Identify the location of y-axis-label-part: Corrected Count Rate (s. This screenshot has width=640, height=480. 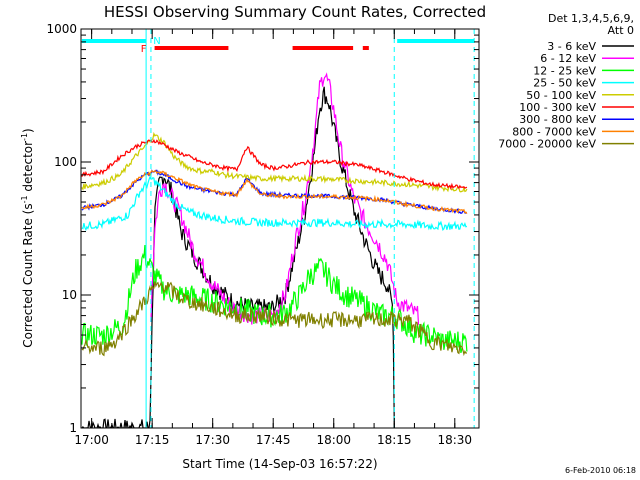
(28, 275).